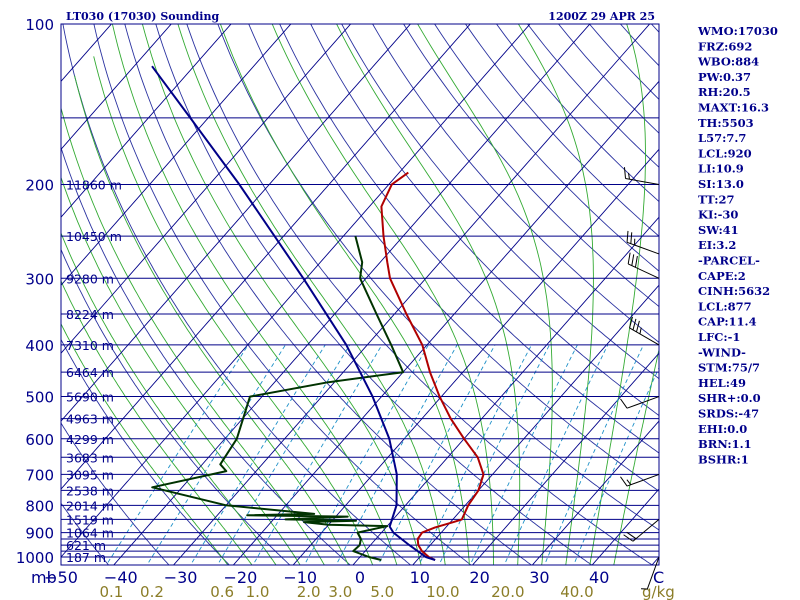  Describe the element at coordinates (640, 378) in the screenshot. I see `wind-barbs` at that location.